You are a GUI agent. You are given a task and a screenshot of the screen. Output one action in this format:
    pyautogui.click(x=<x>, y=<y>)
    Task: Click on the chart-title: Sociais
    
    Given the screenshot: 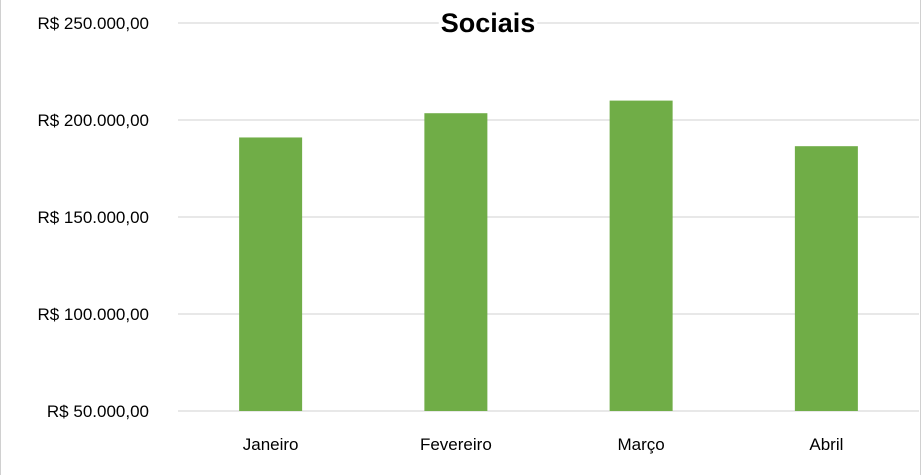 What is the action you would take?
    pyautogui.click(x=488, y=23)
    